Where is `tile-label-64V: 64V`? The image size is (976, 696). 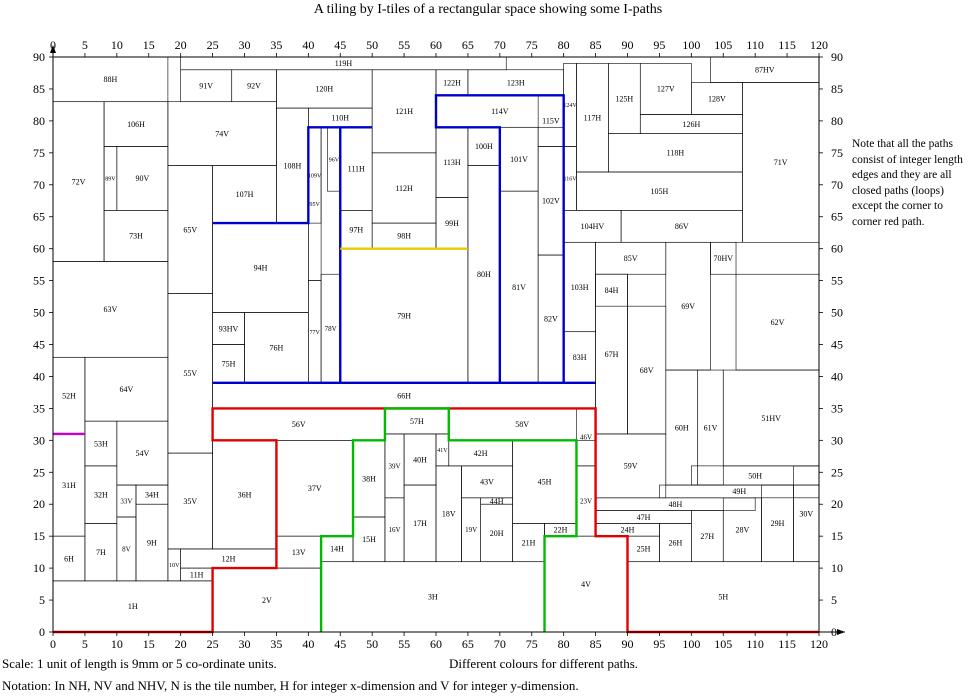
tile-label-64V: 64V is located at coordinates (127, 389).